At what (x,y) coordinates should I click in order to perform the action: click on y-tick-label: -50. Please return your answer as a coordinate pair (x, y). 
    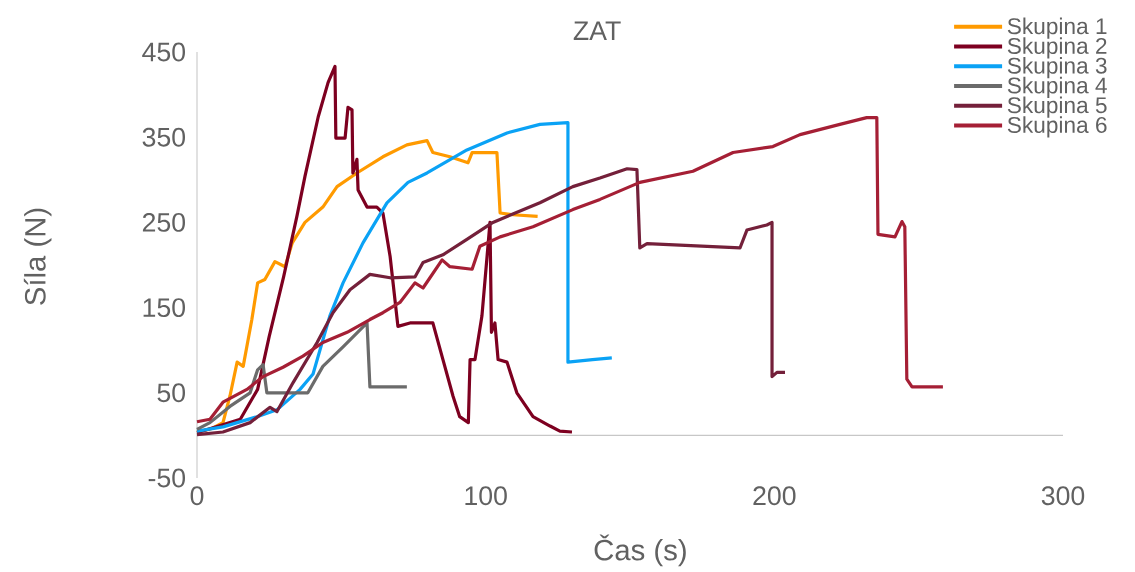
    Looking at the image, I should click on (167, 478).